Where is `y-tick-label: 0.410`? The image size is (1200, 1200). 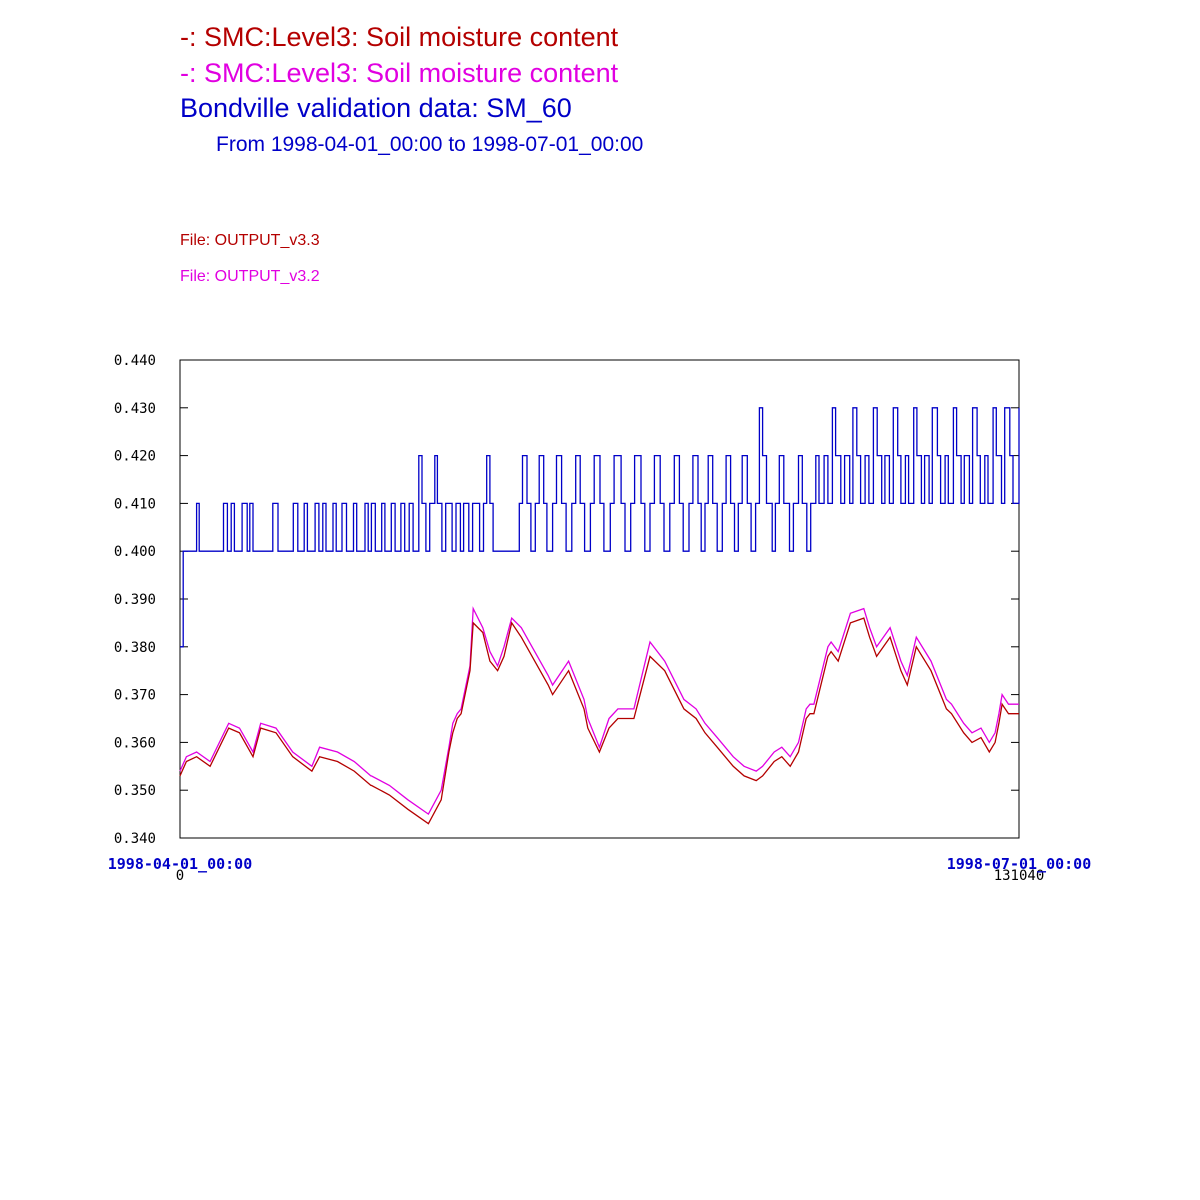 y-tick-label: 0.410 is located at coordinates (135, 504).